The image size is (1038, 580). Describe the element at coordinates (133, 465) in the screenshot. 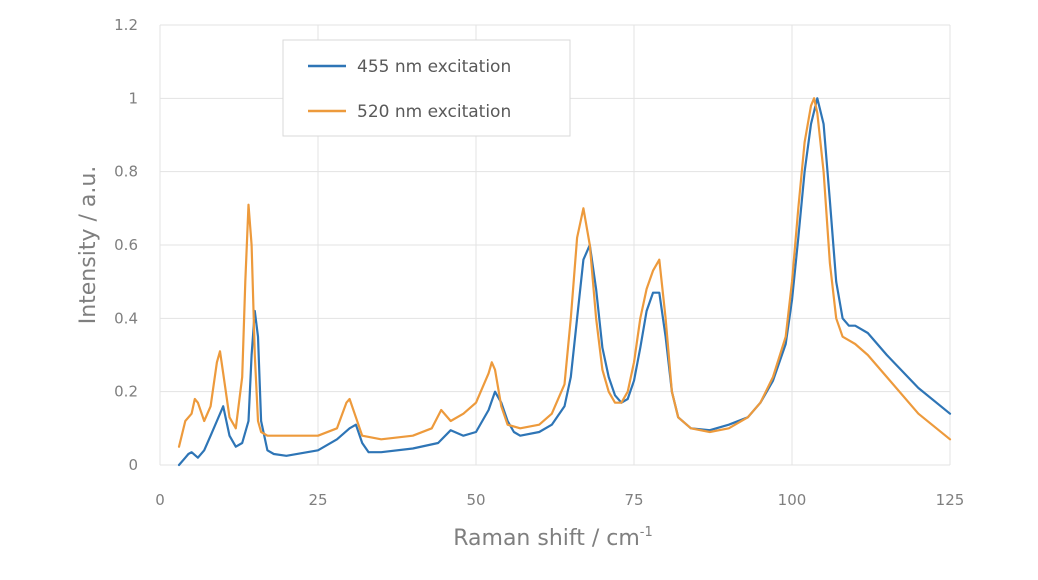

I see `y-tick-label: 0` at that location.